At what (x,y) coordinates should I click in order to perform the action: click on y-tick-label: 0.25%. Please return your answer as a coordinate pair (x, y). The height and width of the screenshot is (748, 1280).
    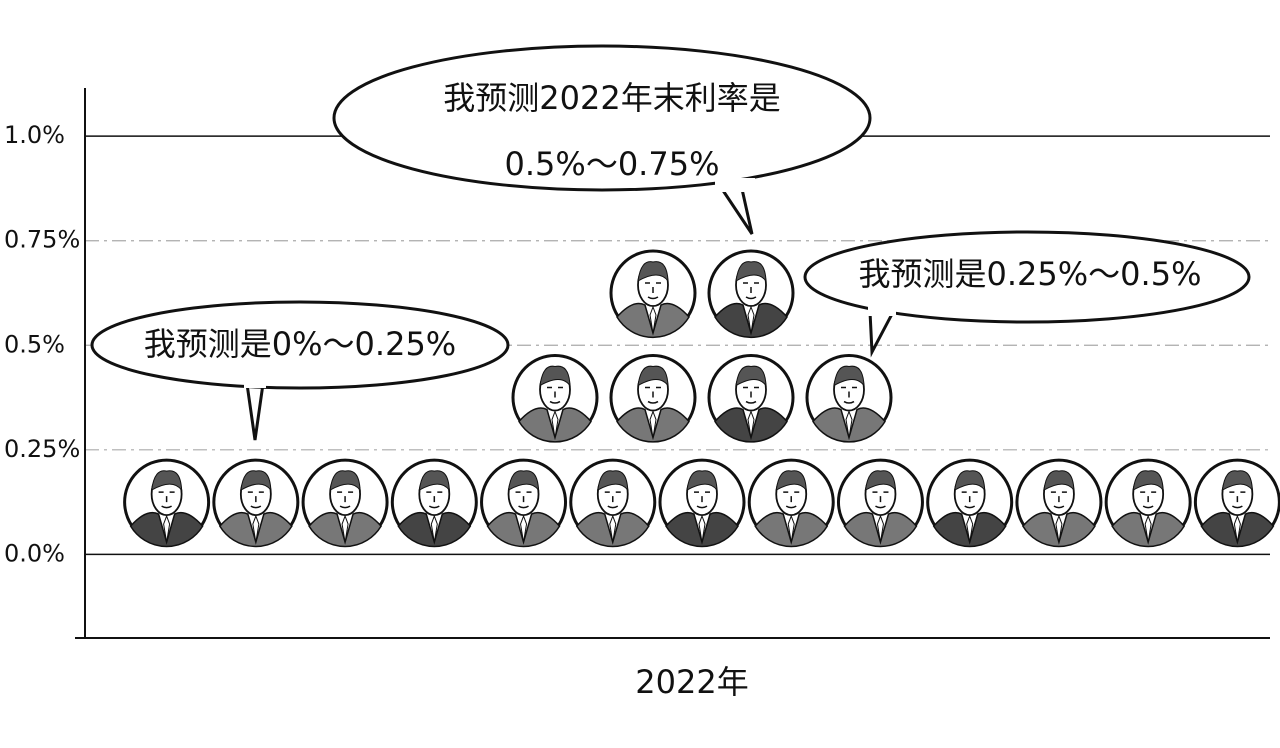
    Looking at the image, I should click on (42, 449).